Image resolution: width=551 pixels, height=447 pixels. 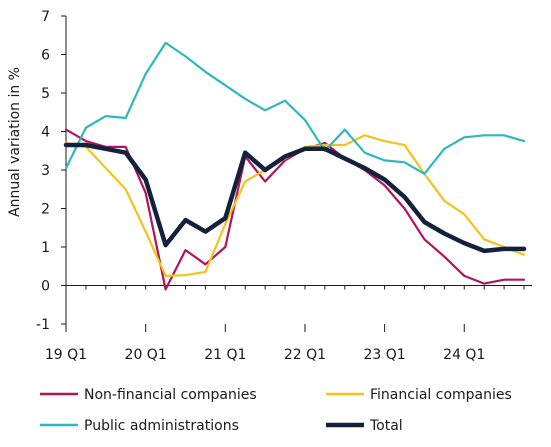 I want to click on legend-label: Total, so click(x=386, y=426).